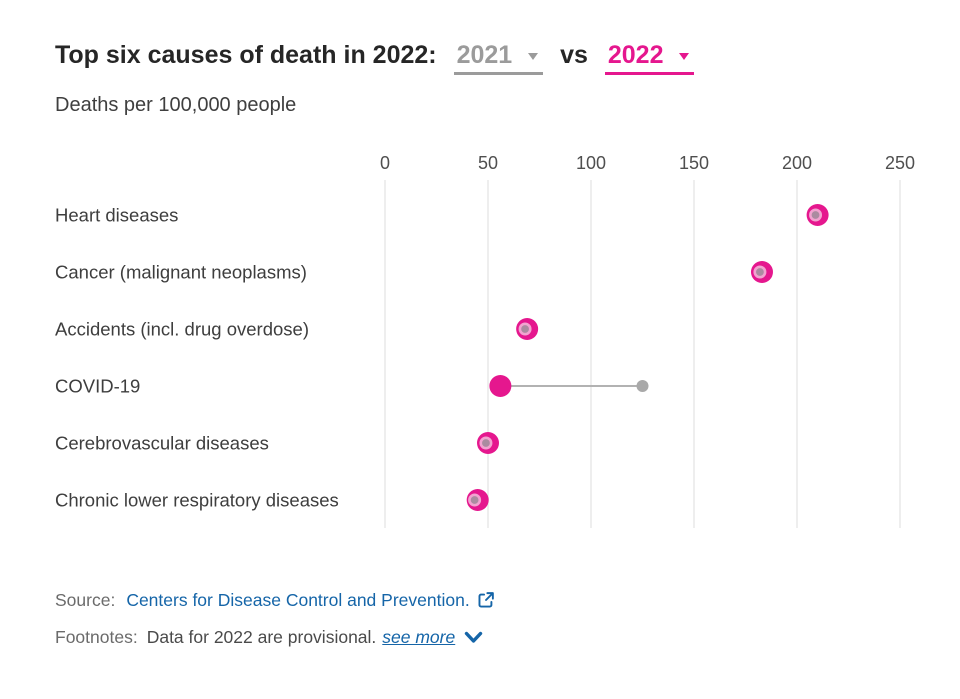 The height and width of the screenshot is (699, 960). Describe the element at coordinates (176, 104) in the screenshot. I see `chart-subtitle: Deaths per 100,000 people` at that location.